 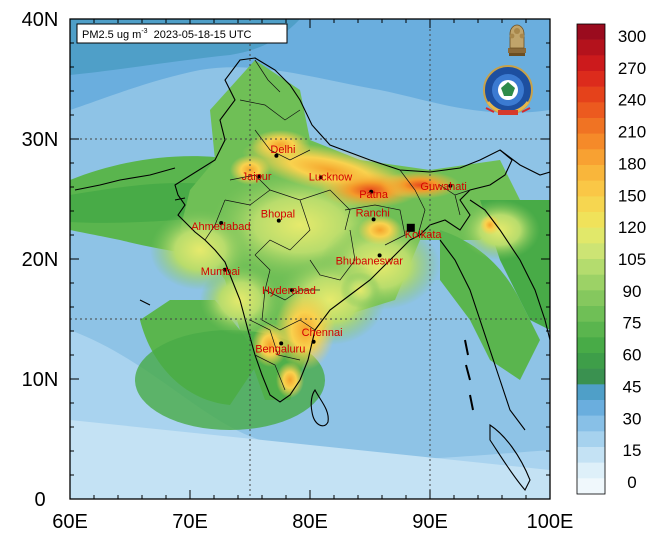 What do you see at coordinates (632, 450) in the screenshot?
I see `colorbar-label: 15` at bounding box center [632, 450].